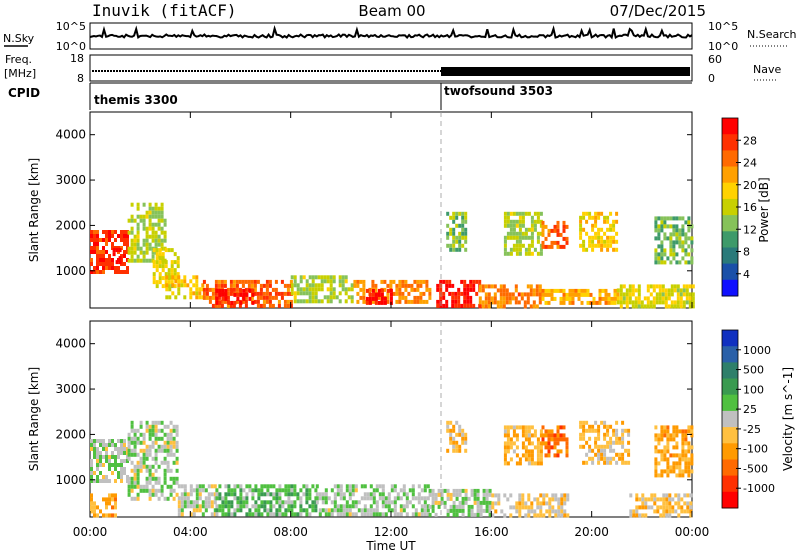 The height and width of the screenshot is (554, 800). Describe the element at coordinates (391, 32) in the screenshot. I see `nsky-trace` at that location.